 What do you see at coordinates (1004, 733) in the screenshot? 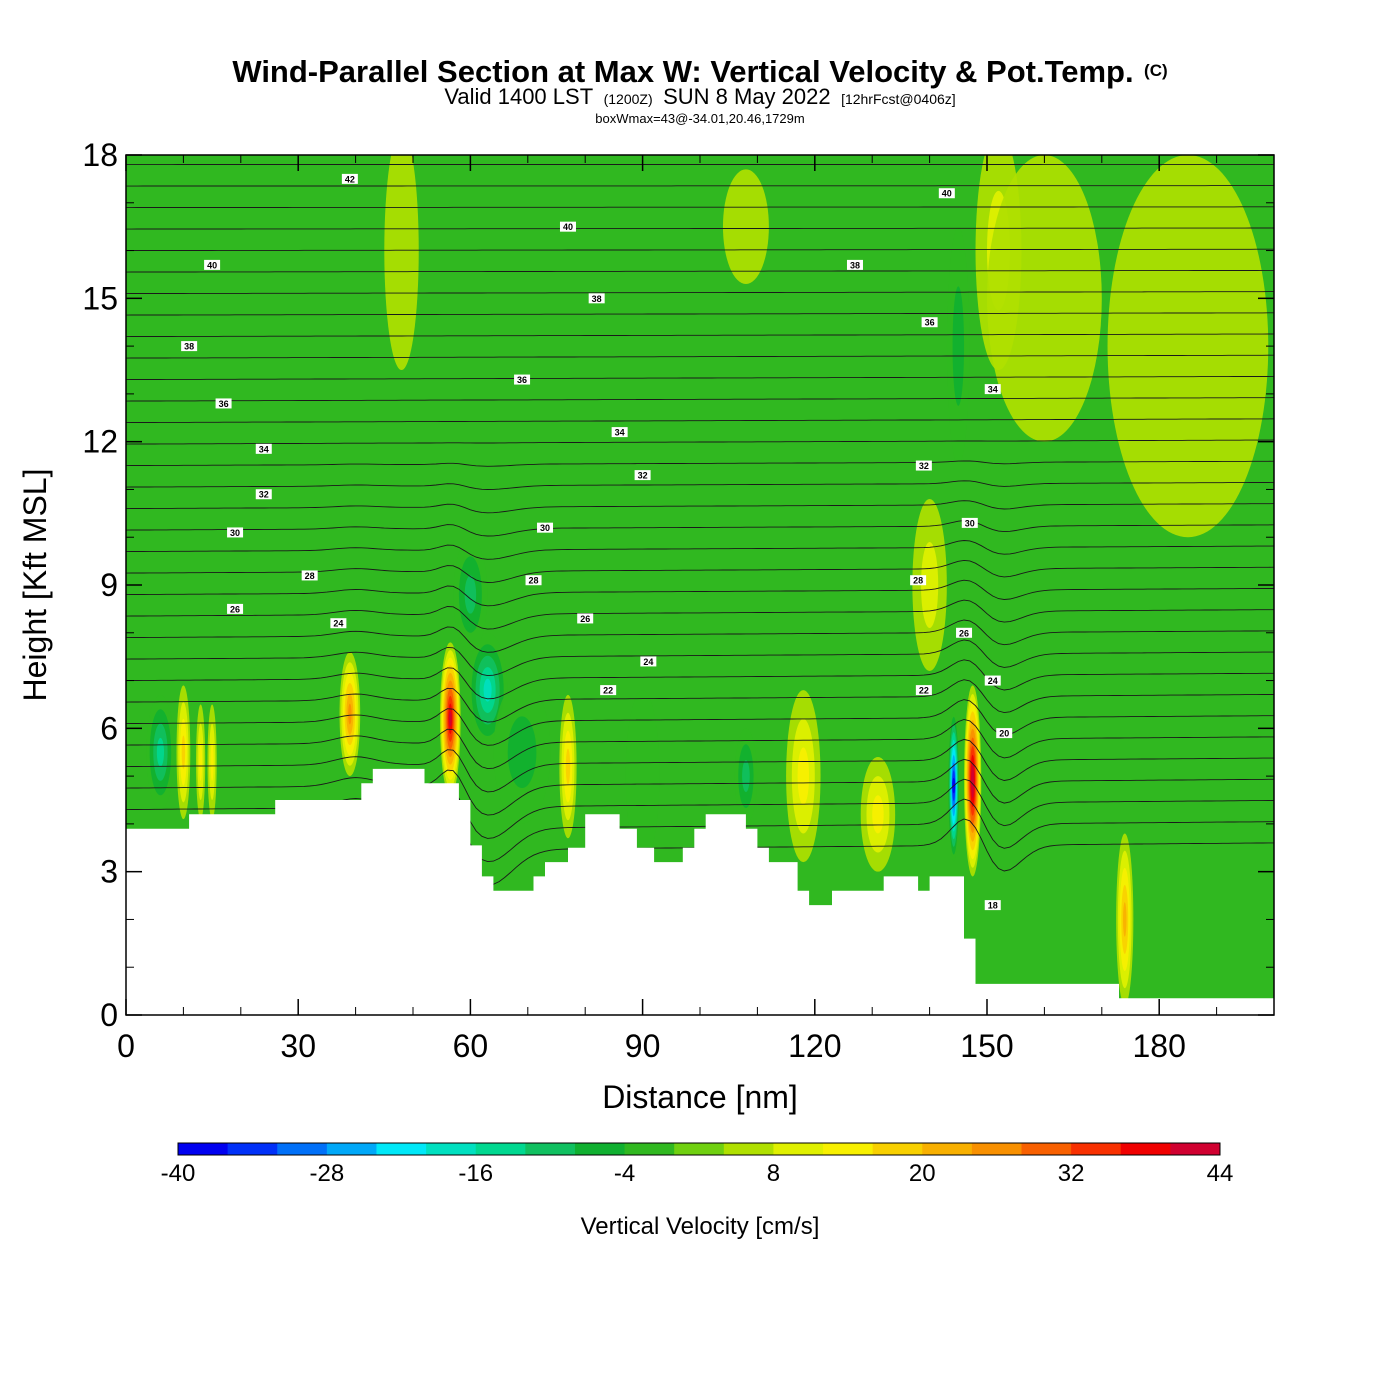
I see `contour-label-30: 20` at bounding box center [1004, 733].